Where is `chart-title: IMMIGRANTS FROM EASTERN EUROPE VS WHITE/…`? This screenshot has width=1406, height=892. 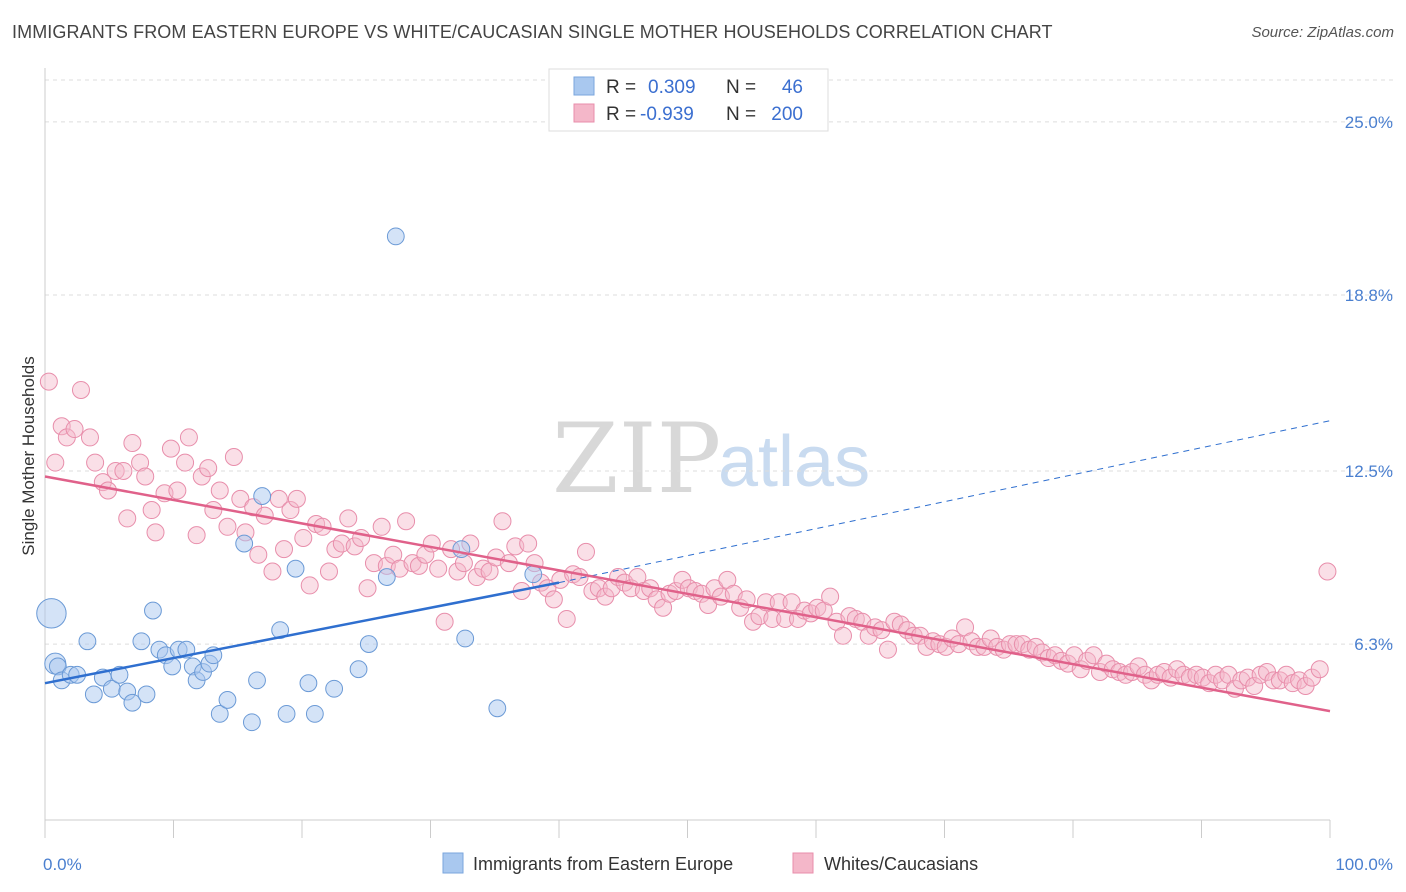 chart-title: IMMIGRANTS FROM EASTERN EUROPE VS WHITE/… is located at coordinates (532, 32).